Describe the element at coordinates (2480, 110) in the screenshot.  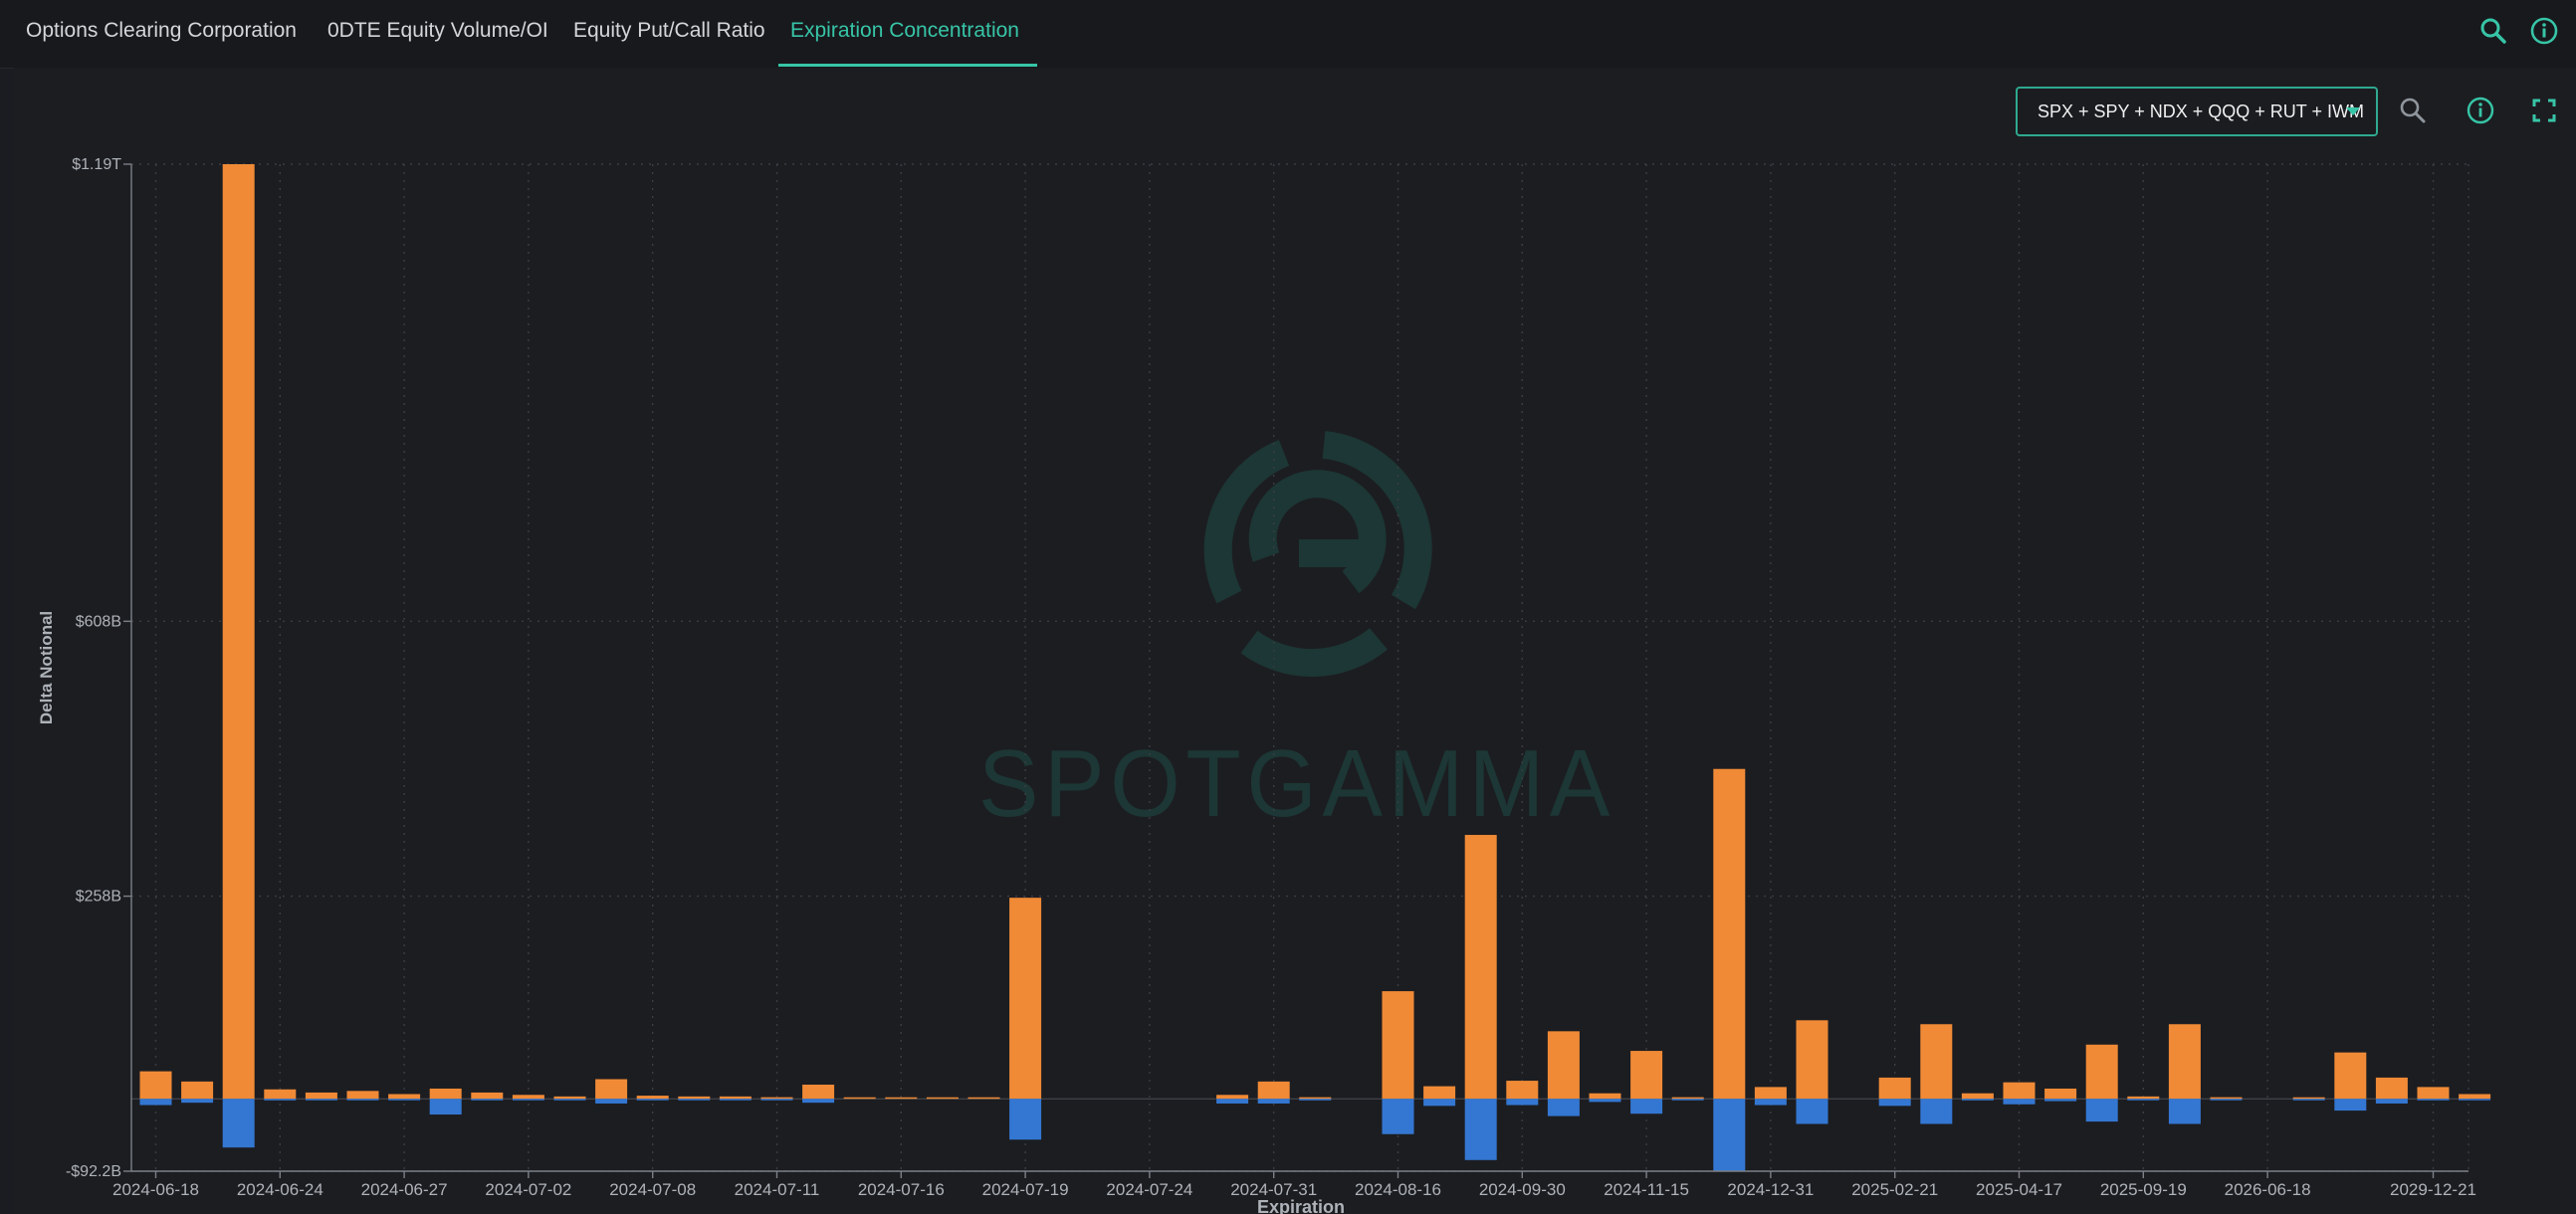
I see `chart-info-icon` at that location.